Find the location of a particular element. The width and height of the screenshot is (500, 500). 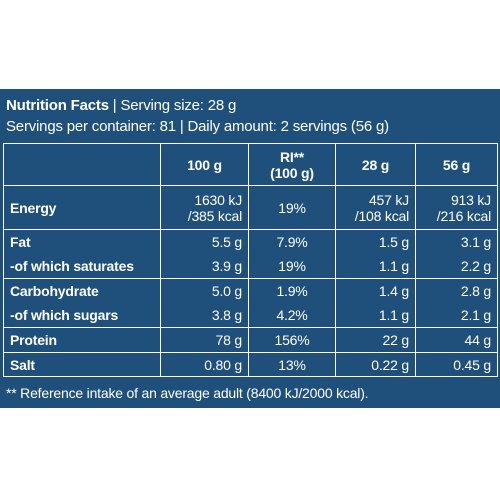

saturates-28g: 1.1 g is located at coordinates (375, 266).